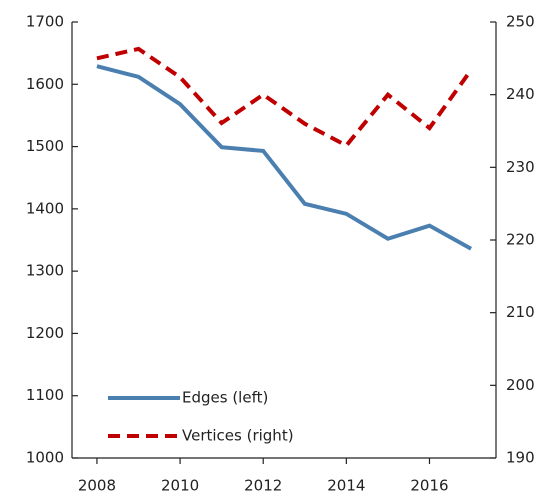 The image size is (559, 499). What do you see at coordinates (45, 458) in the screenshot?
I see `y-tick-label: 1000` at bounding box center [45, 458].